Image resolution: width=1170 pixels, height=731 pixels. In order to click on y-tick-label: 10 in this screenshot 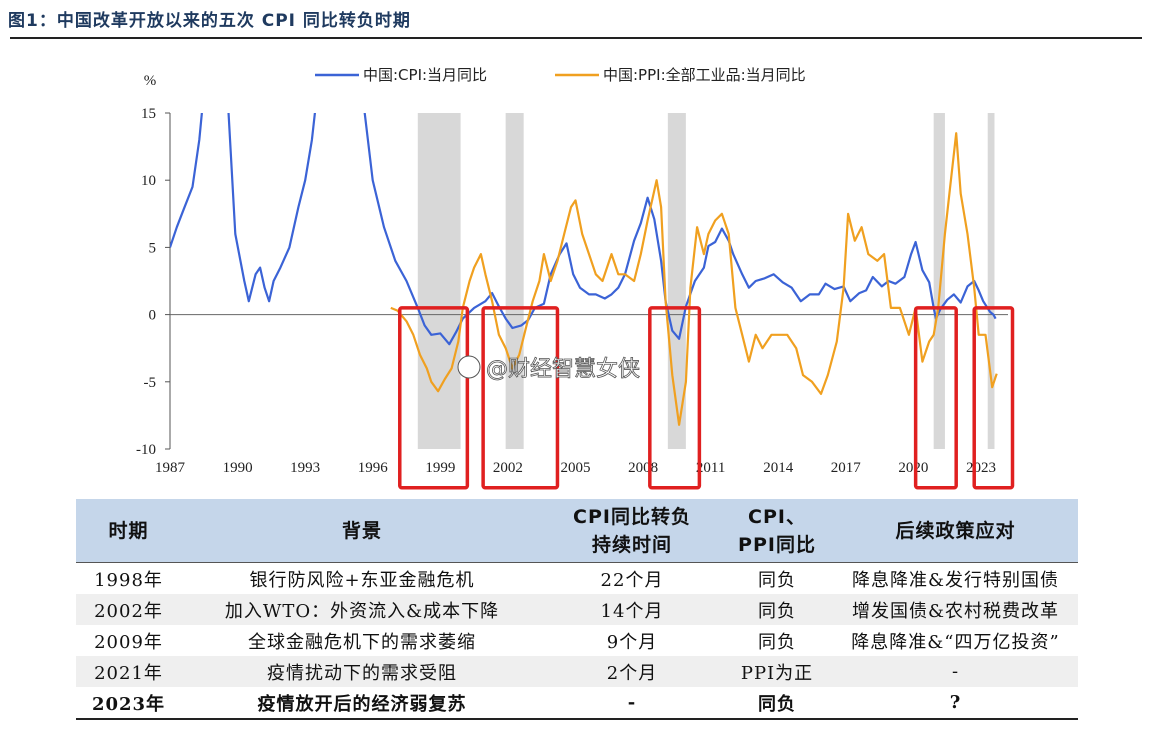, I will do `click(148, 181)`.